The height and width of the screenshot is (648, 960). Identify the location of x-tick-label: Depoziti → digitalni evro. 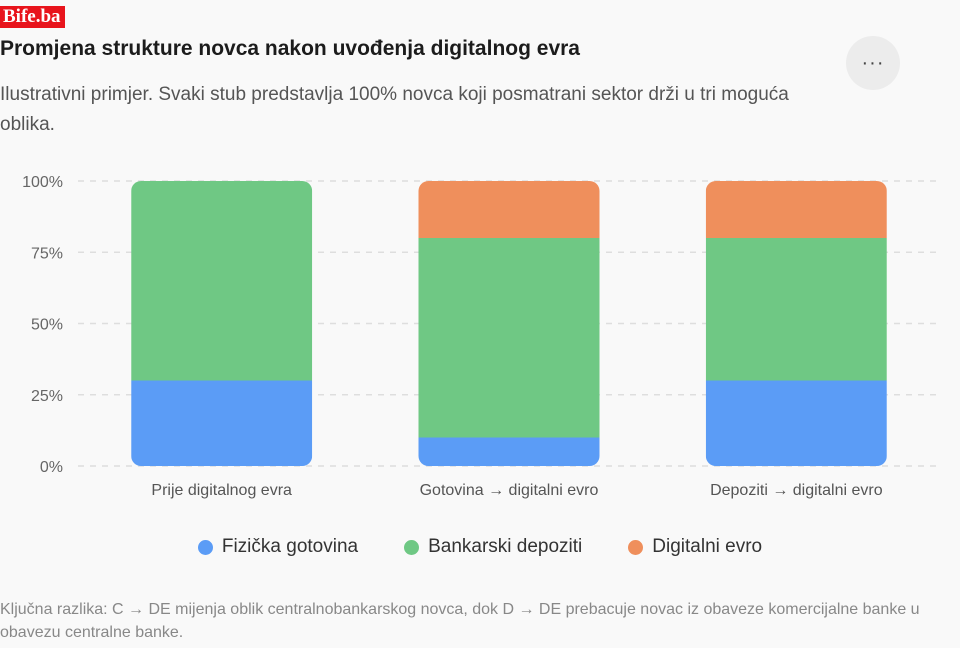
(796, 490).